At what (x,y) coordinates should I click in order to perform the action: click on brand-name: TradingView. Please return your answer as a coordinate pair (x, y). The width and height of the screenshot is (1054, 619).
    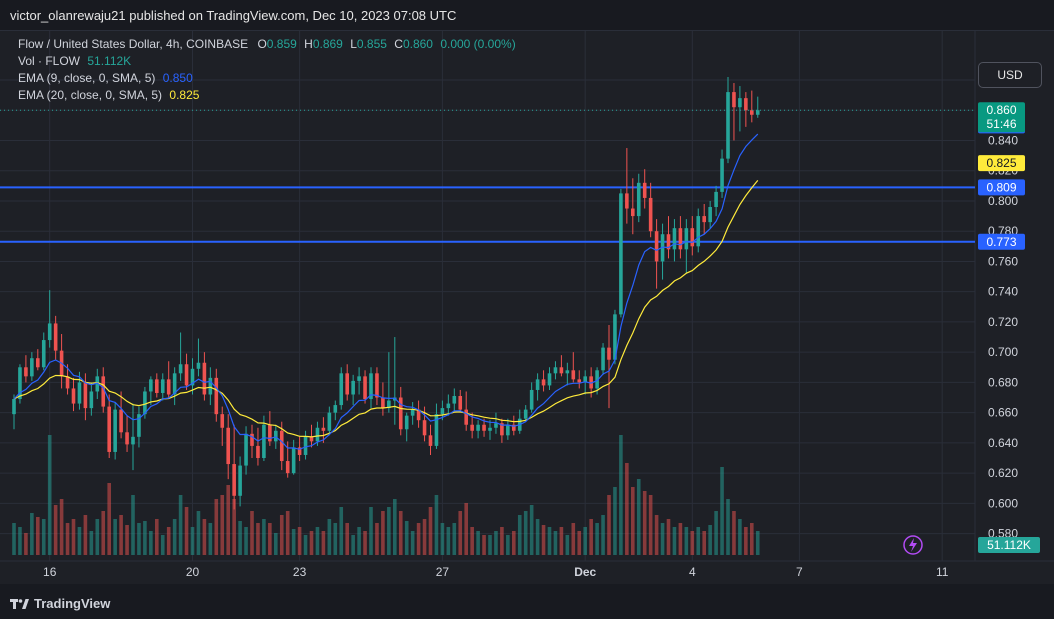
    Looking at the image, I should click on (72, 603).